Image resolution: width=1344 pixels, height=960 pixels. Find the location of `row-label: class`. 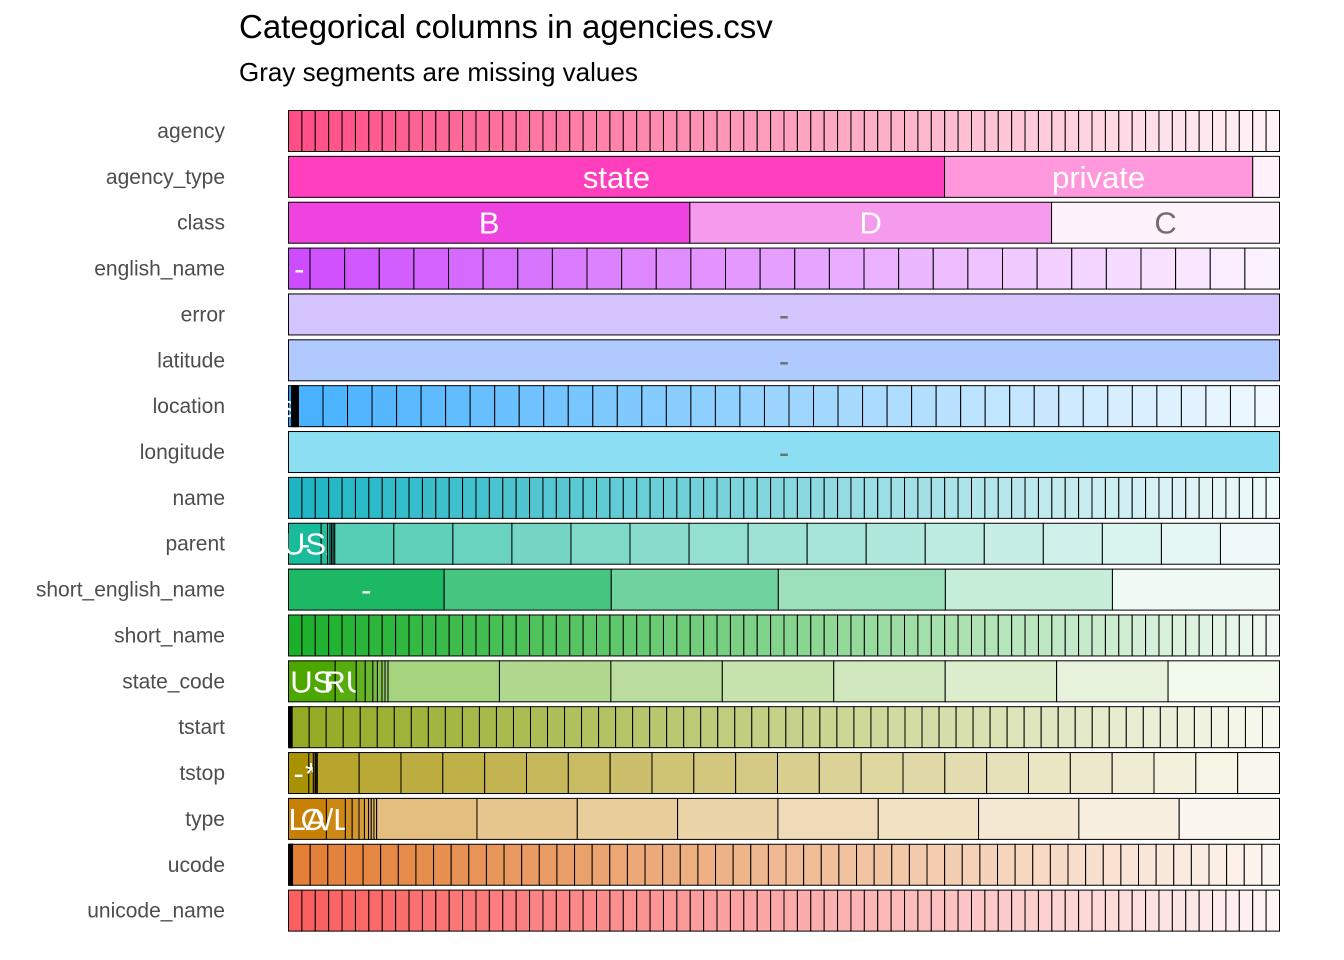

row-label: class is located at coordinates (201, 223).